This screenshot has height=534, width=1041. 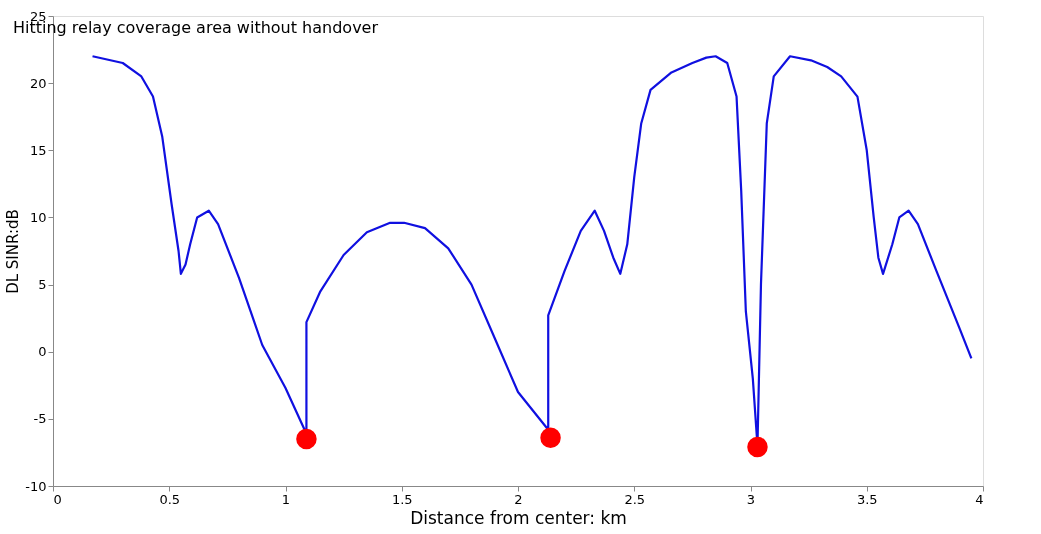 What do you see at coordinates (979, 499) in the screenshot?
I see `x-tick-label: 4` at bounding box center [979, 499].